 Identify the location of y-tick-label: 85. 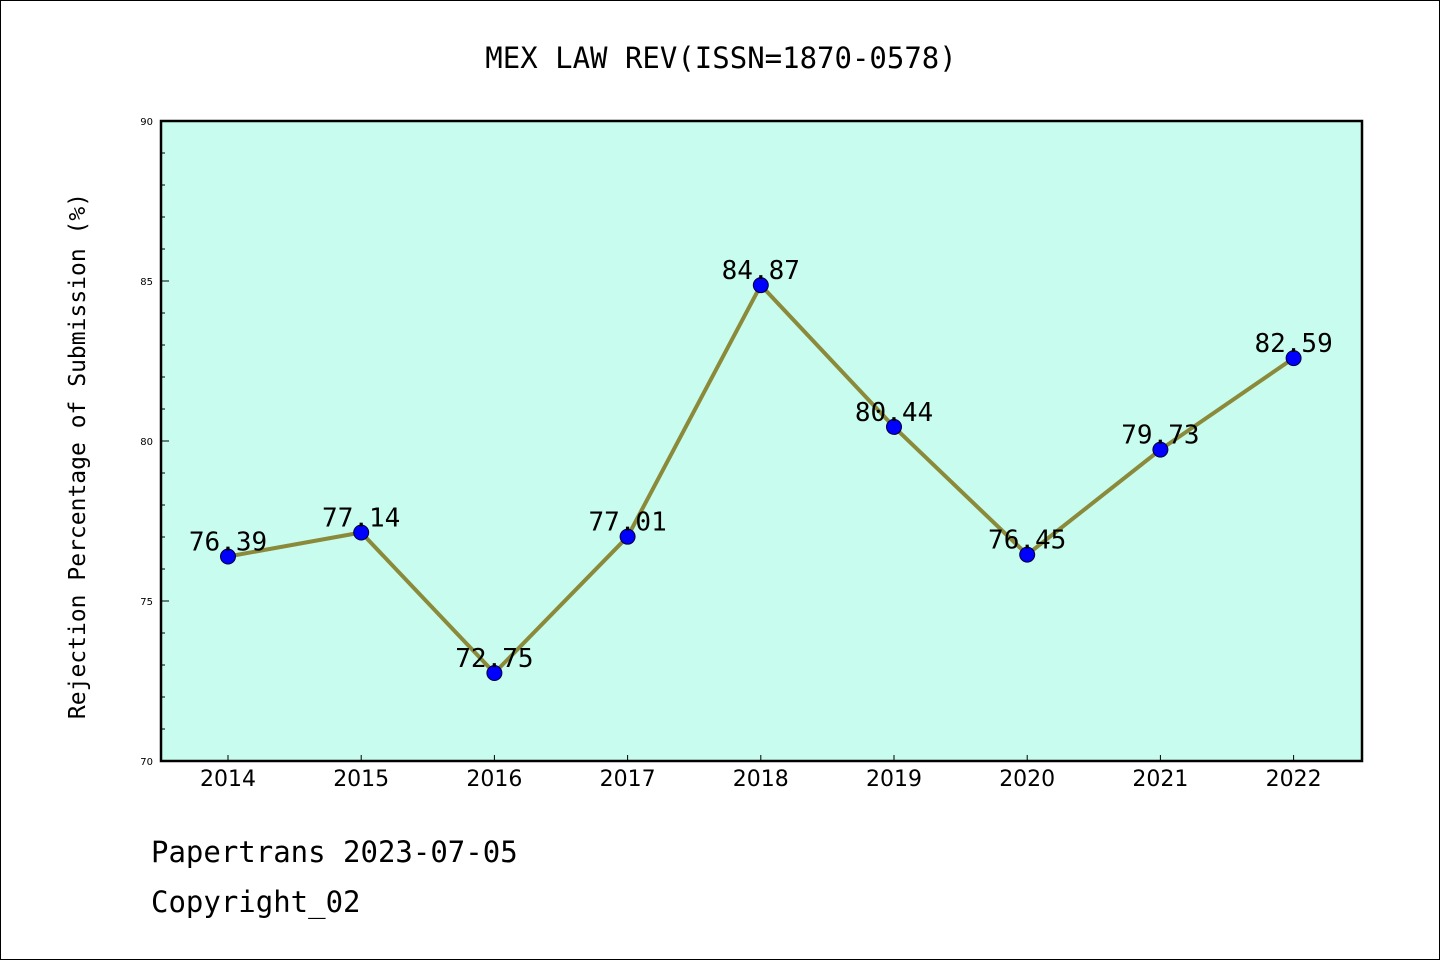
(146, 282).